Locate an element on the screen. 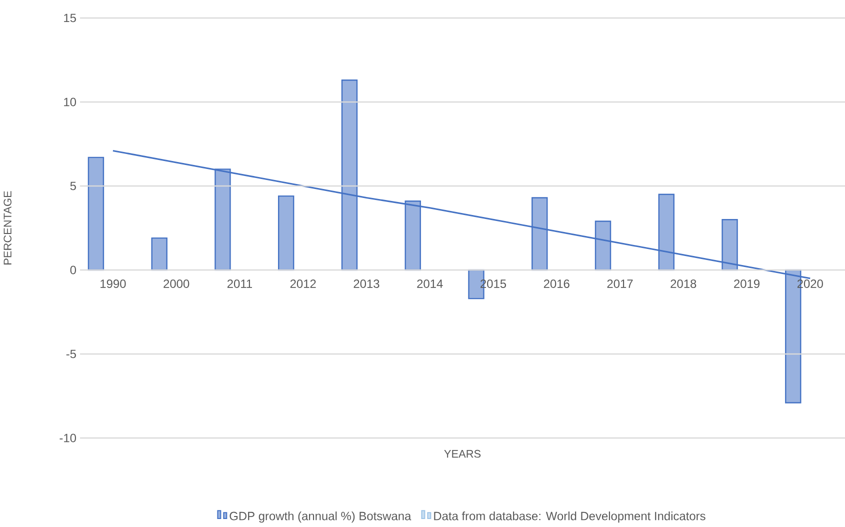 This screenshot has height=527, width=845. legend-label: GDP growth (annual %) Botswana is located at coordinates (321, 517).